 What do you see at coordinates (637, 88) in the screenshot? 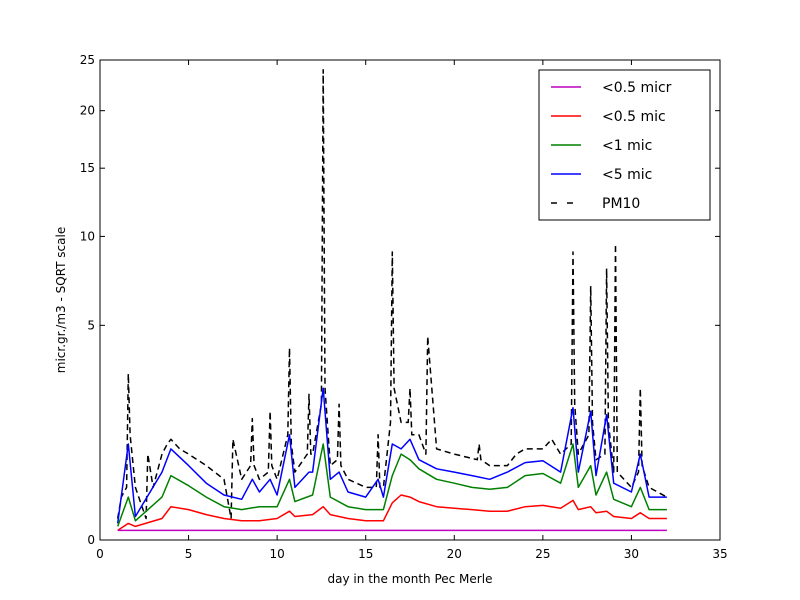
I see `legend-label: <0.5 micr` at bounding box center [637, 88].